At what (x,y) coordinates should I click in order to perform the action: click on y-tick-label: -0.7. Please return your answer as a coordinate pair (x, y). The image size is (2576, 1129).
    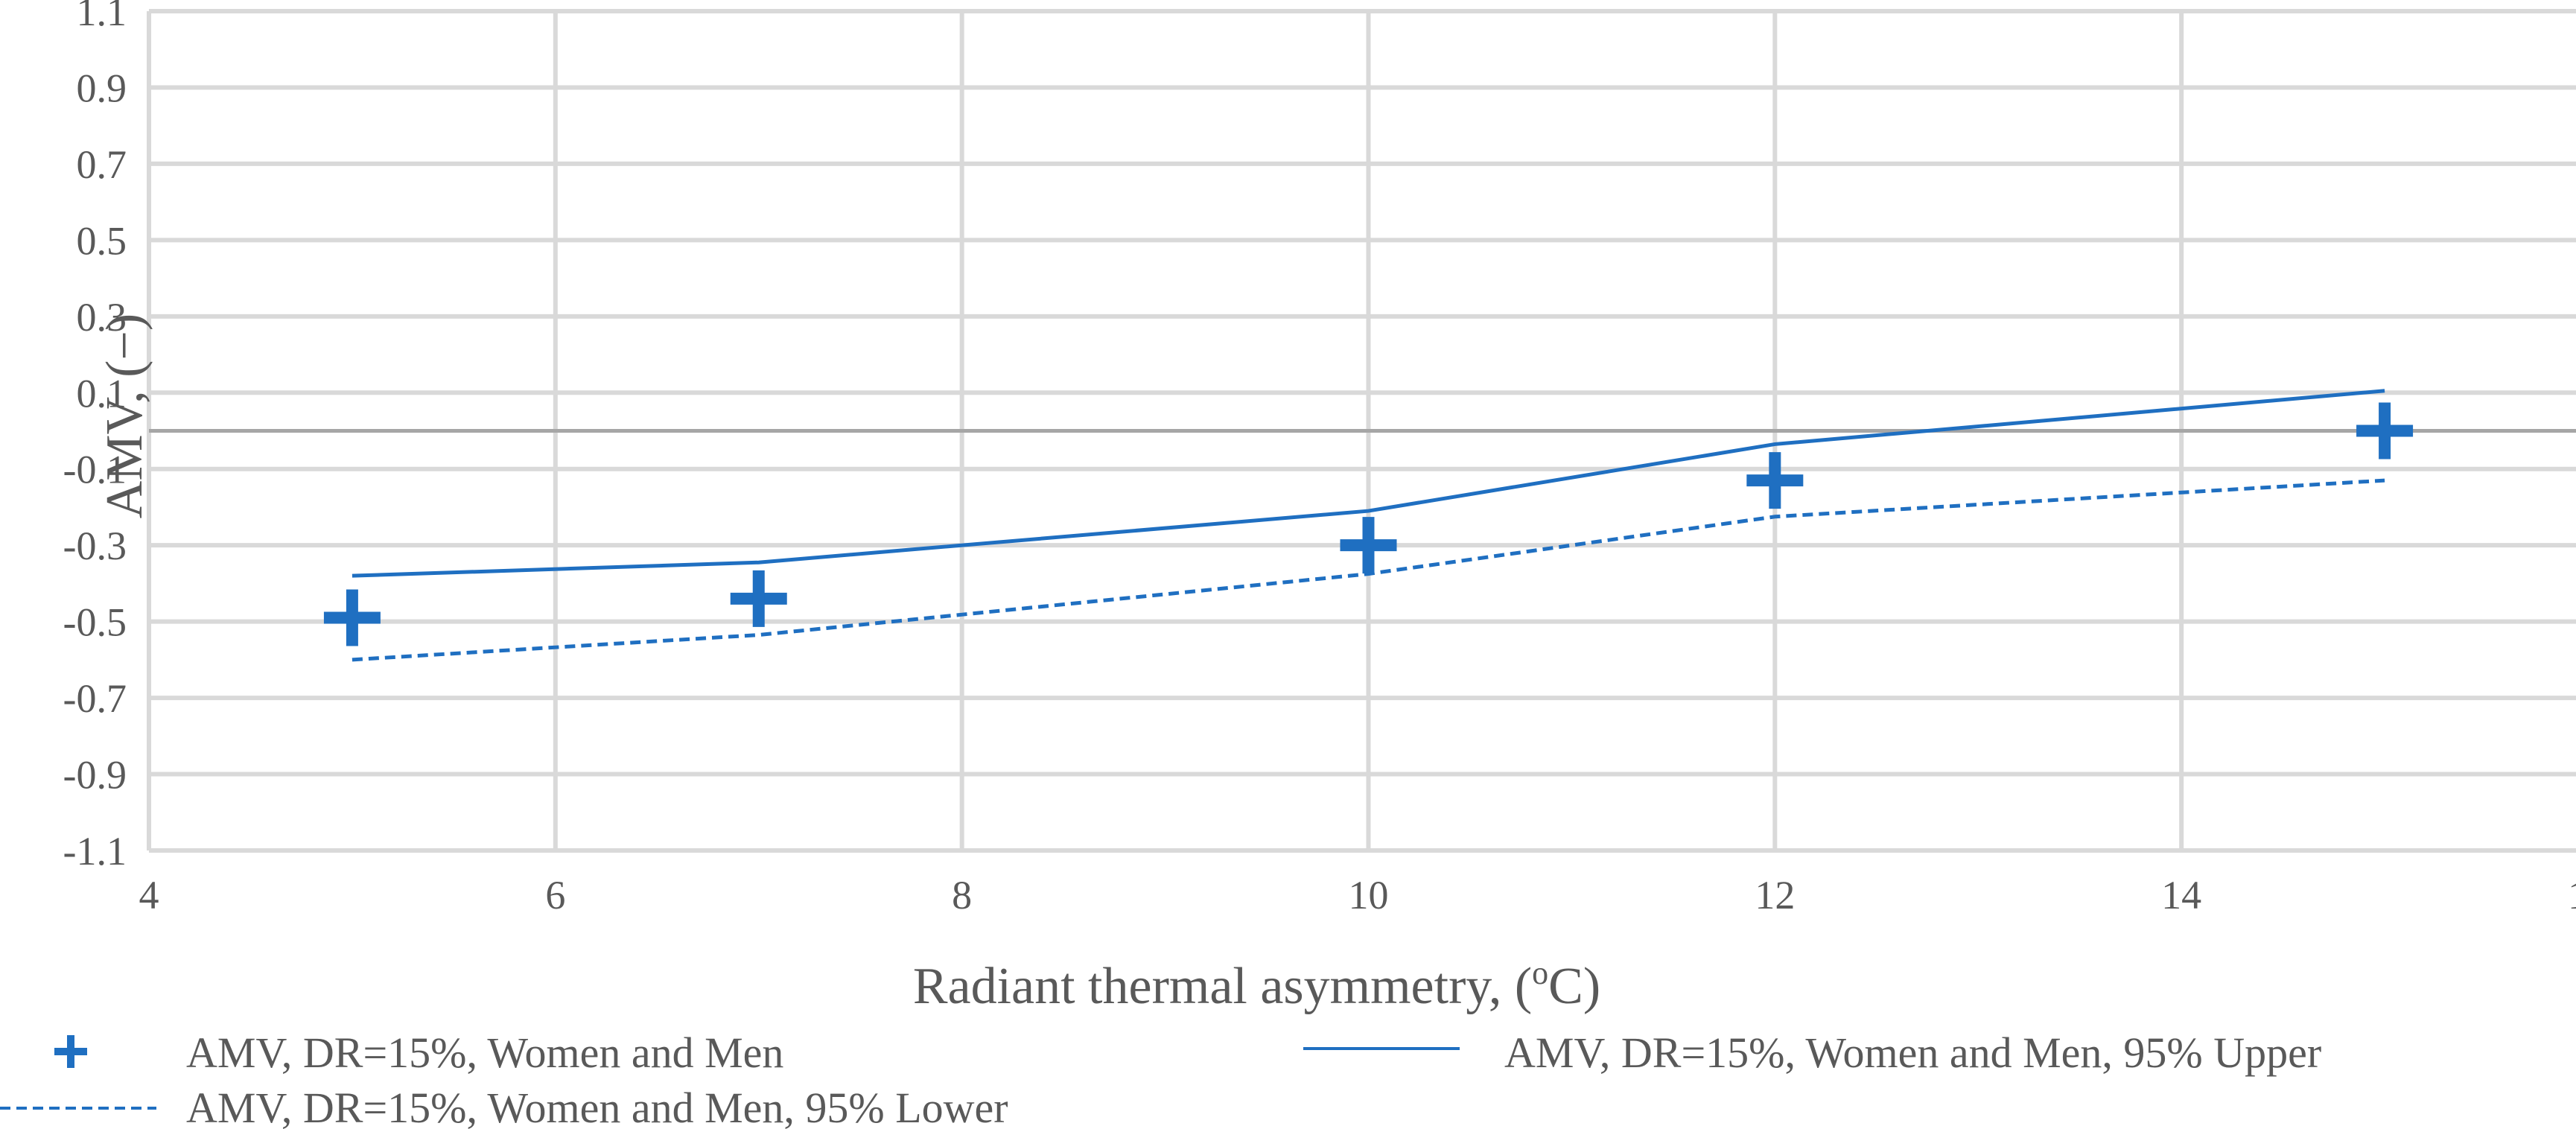
    Looking at the image, I should click on (95, 698).